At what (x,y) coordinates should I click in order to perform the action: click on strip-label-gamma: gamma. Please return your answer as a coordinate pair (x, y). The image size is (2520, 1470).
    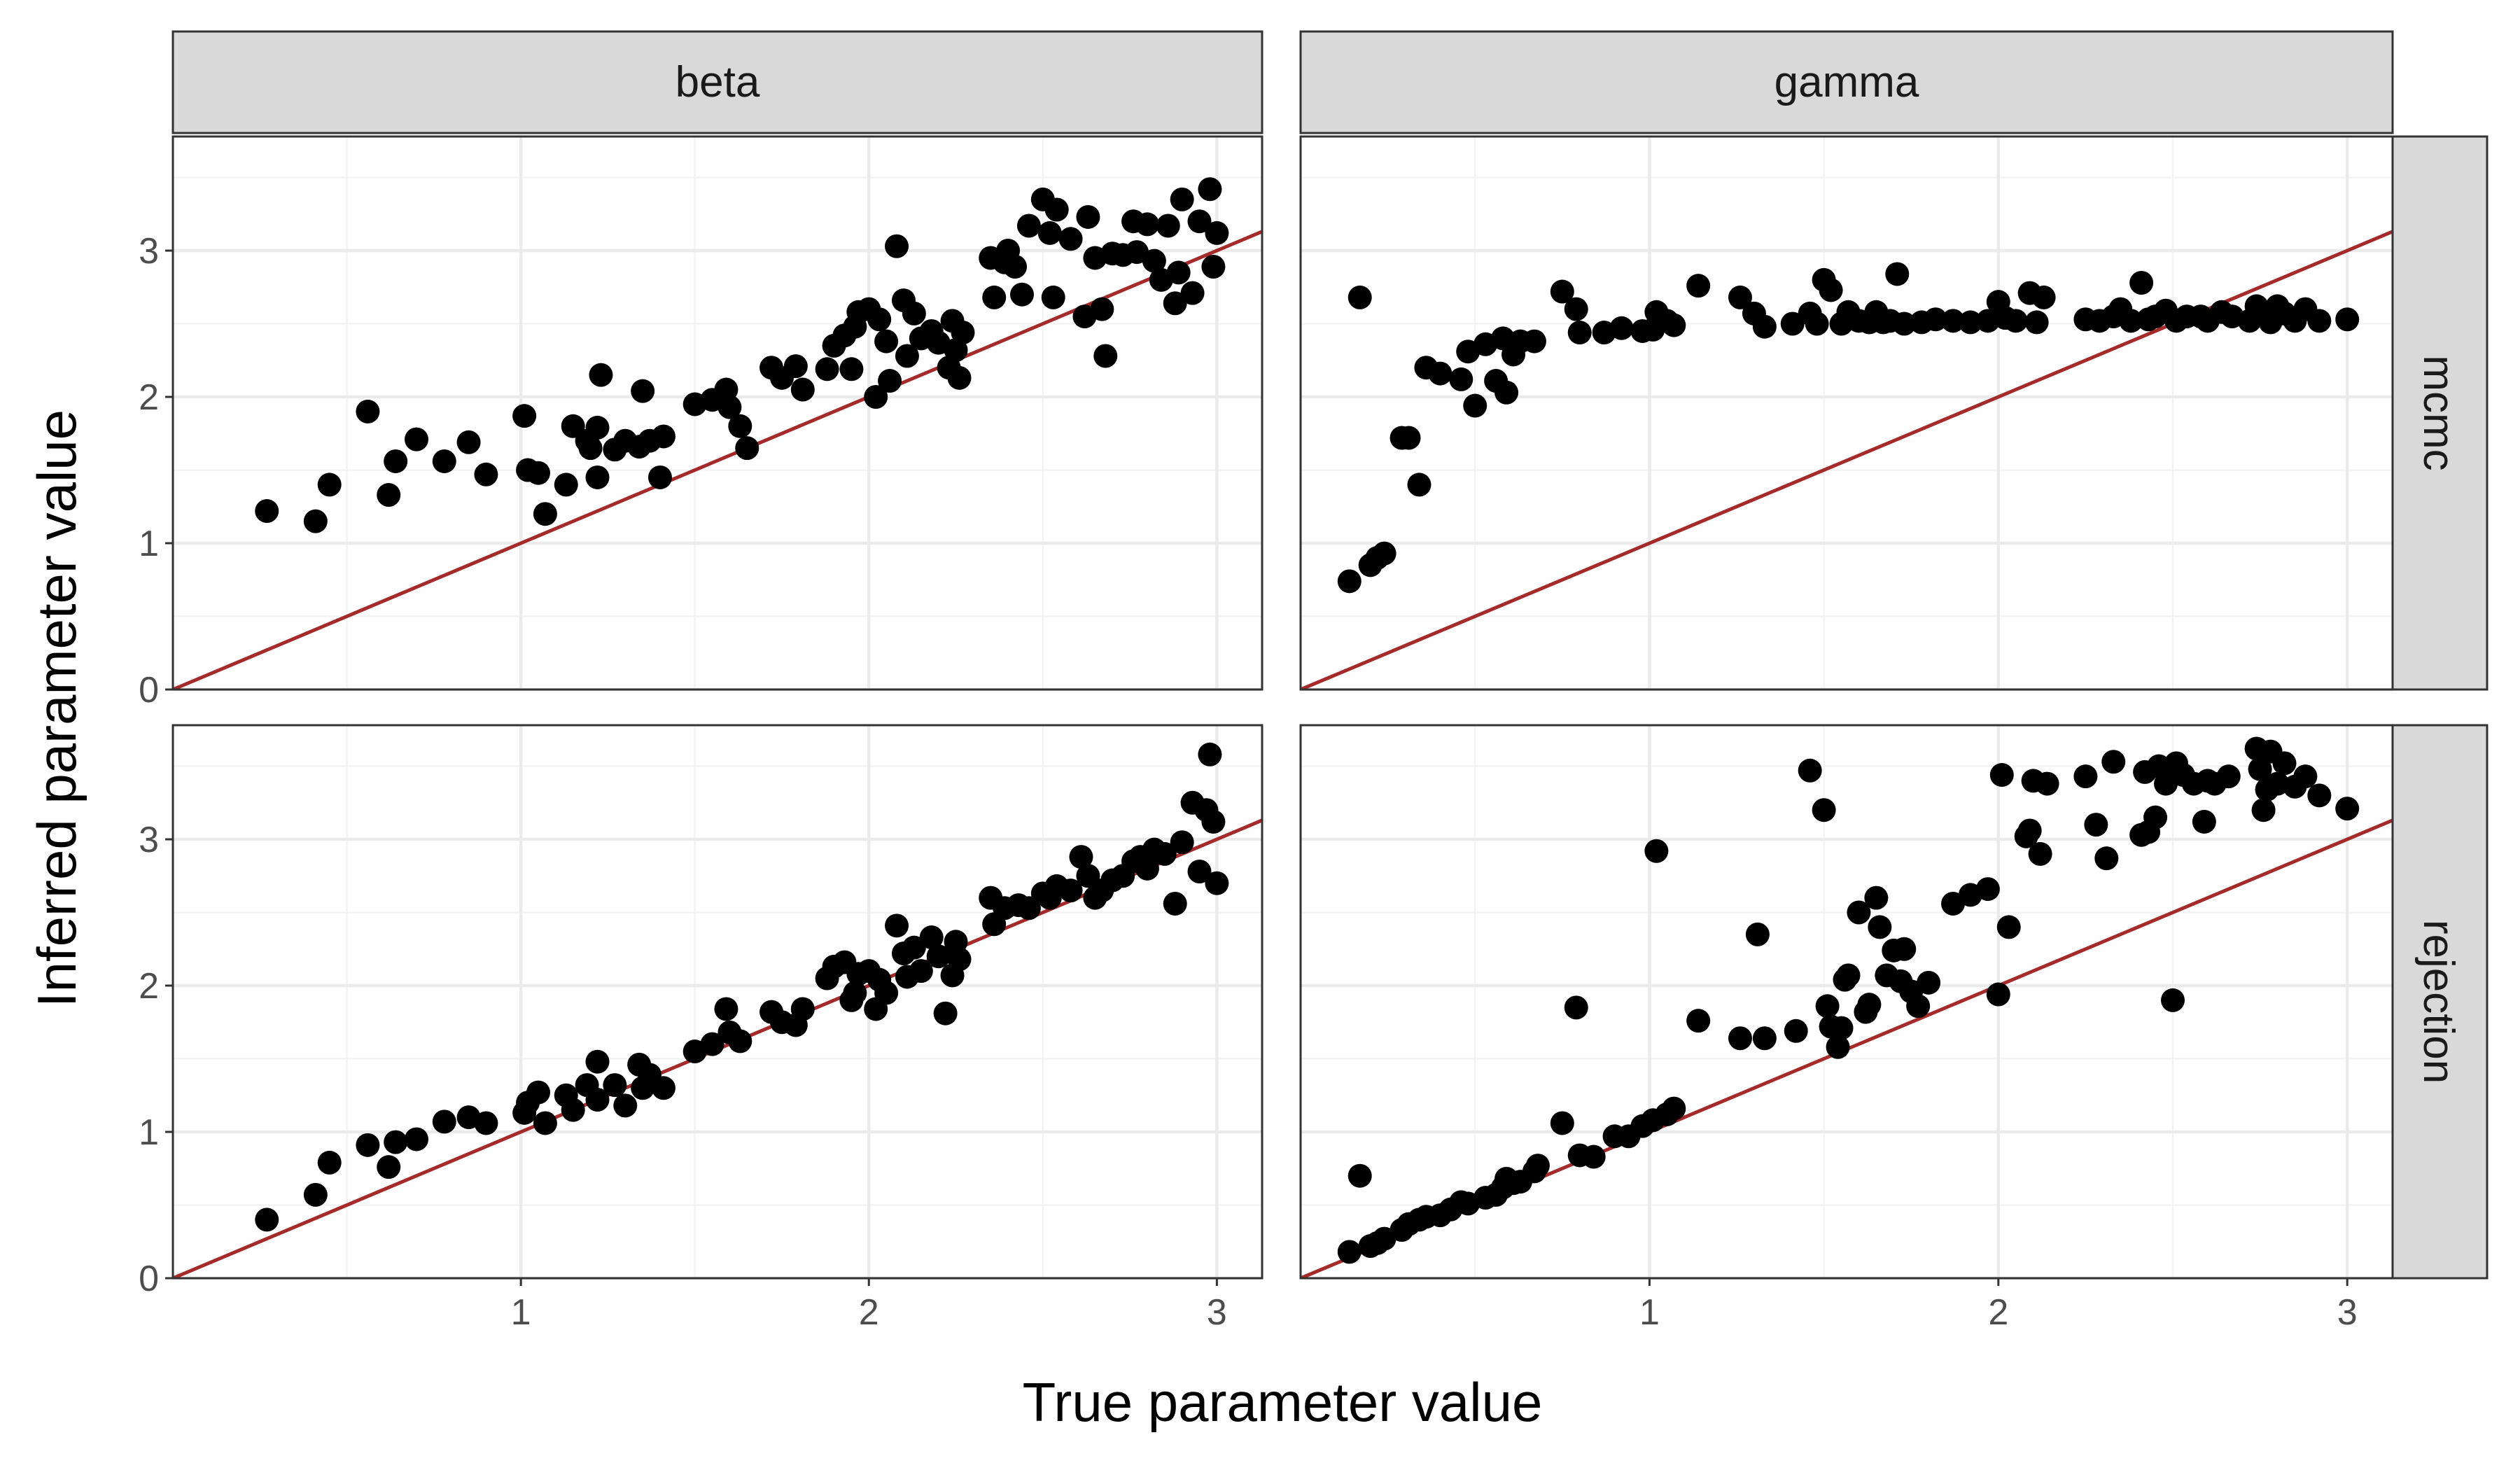
    Looking at the image, I should click on (1846, 82).